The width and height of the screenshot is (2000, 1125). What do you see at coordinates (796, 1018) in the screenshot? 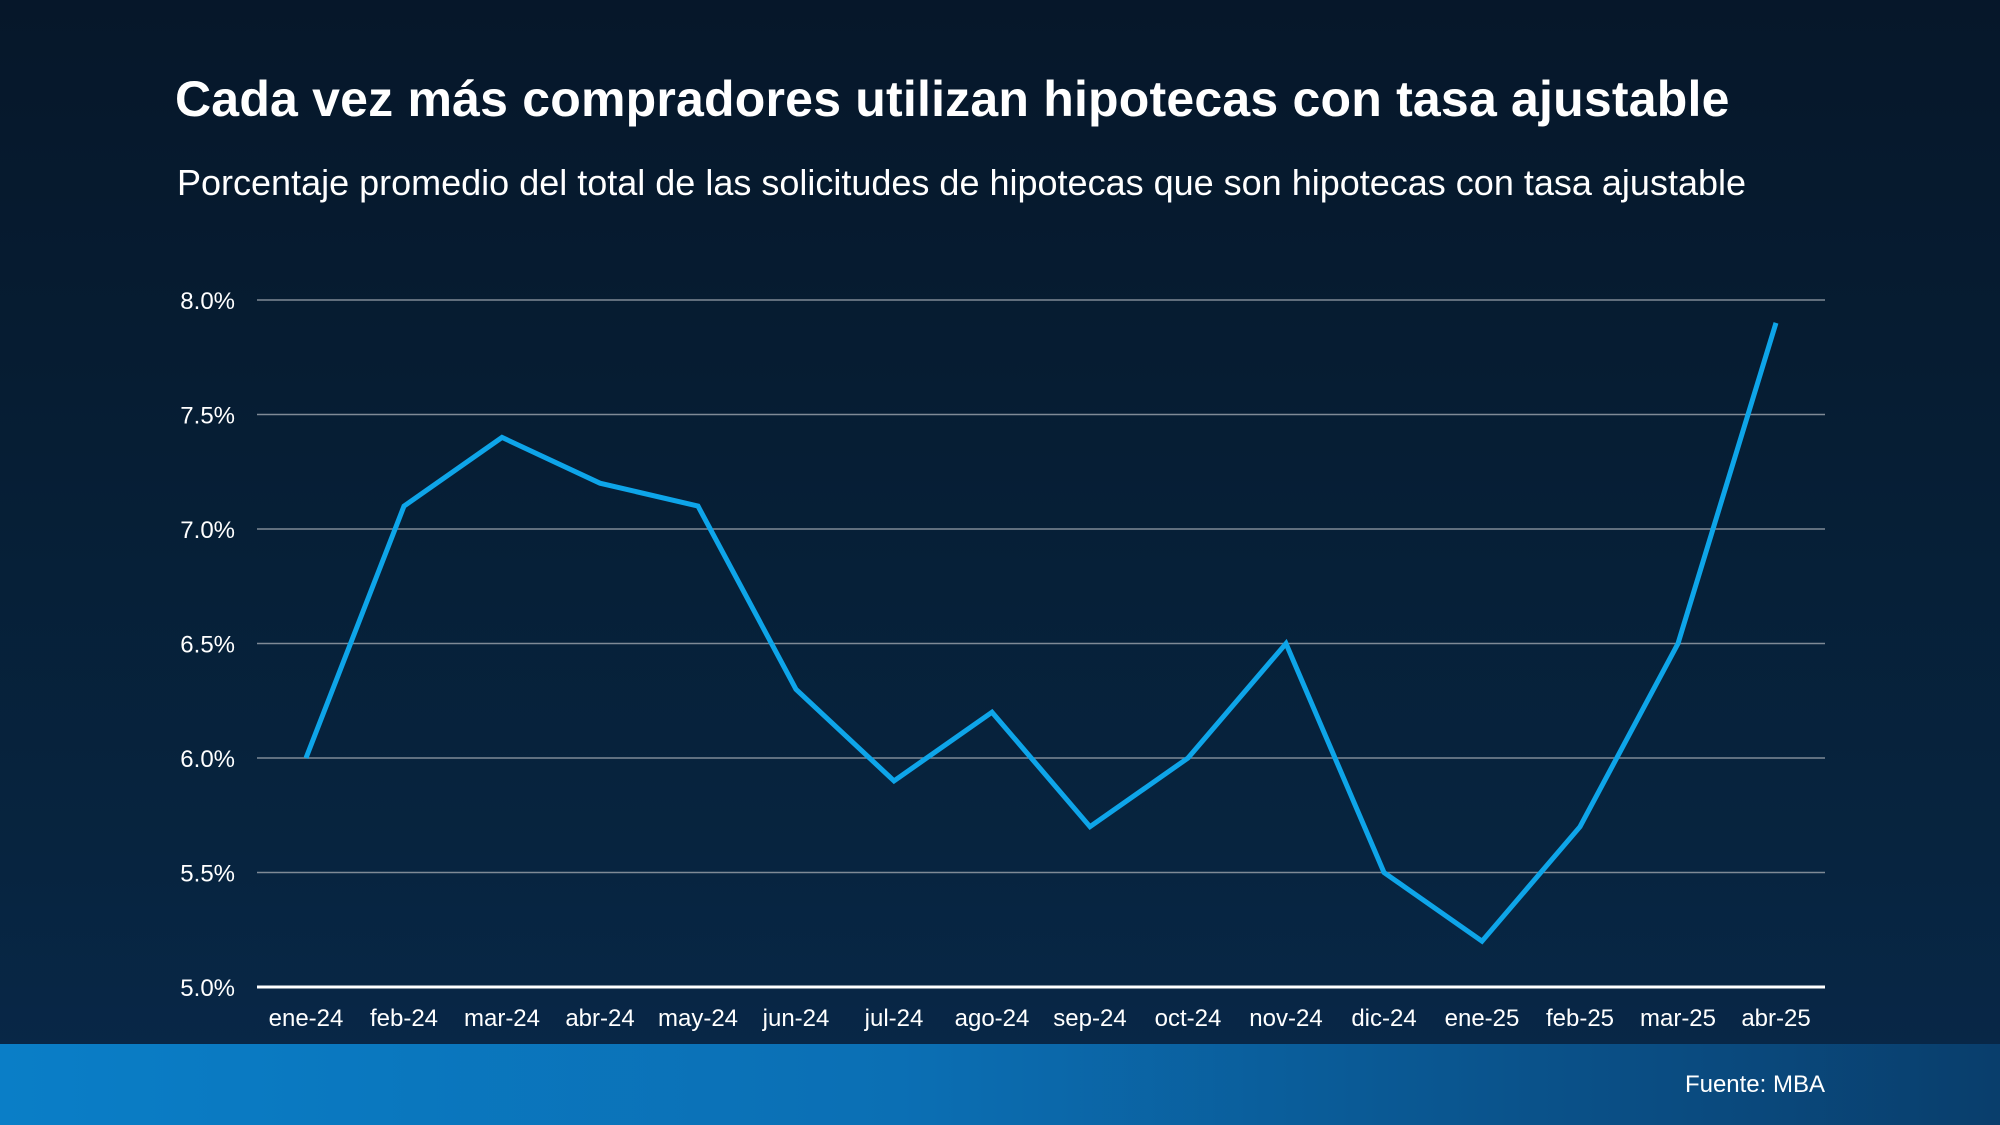
I see `x-tick-label: jun-24` at bounding box center [796, 1018].